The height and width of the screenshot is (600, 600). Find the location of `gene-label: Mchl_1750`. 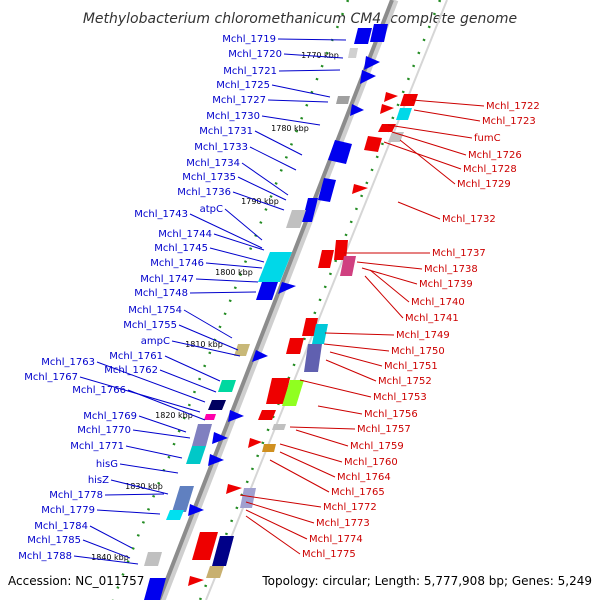

gene-label: Mchl_1750 is located at coordinates (418, 351).